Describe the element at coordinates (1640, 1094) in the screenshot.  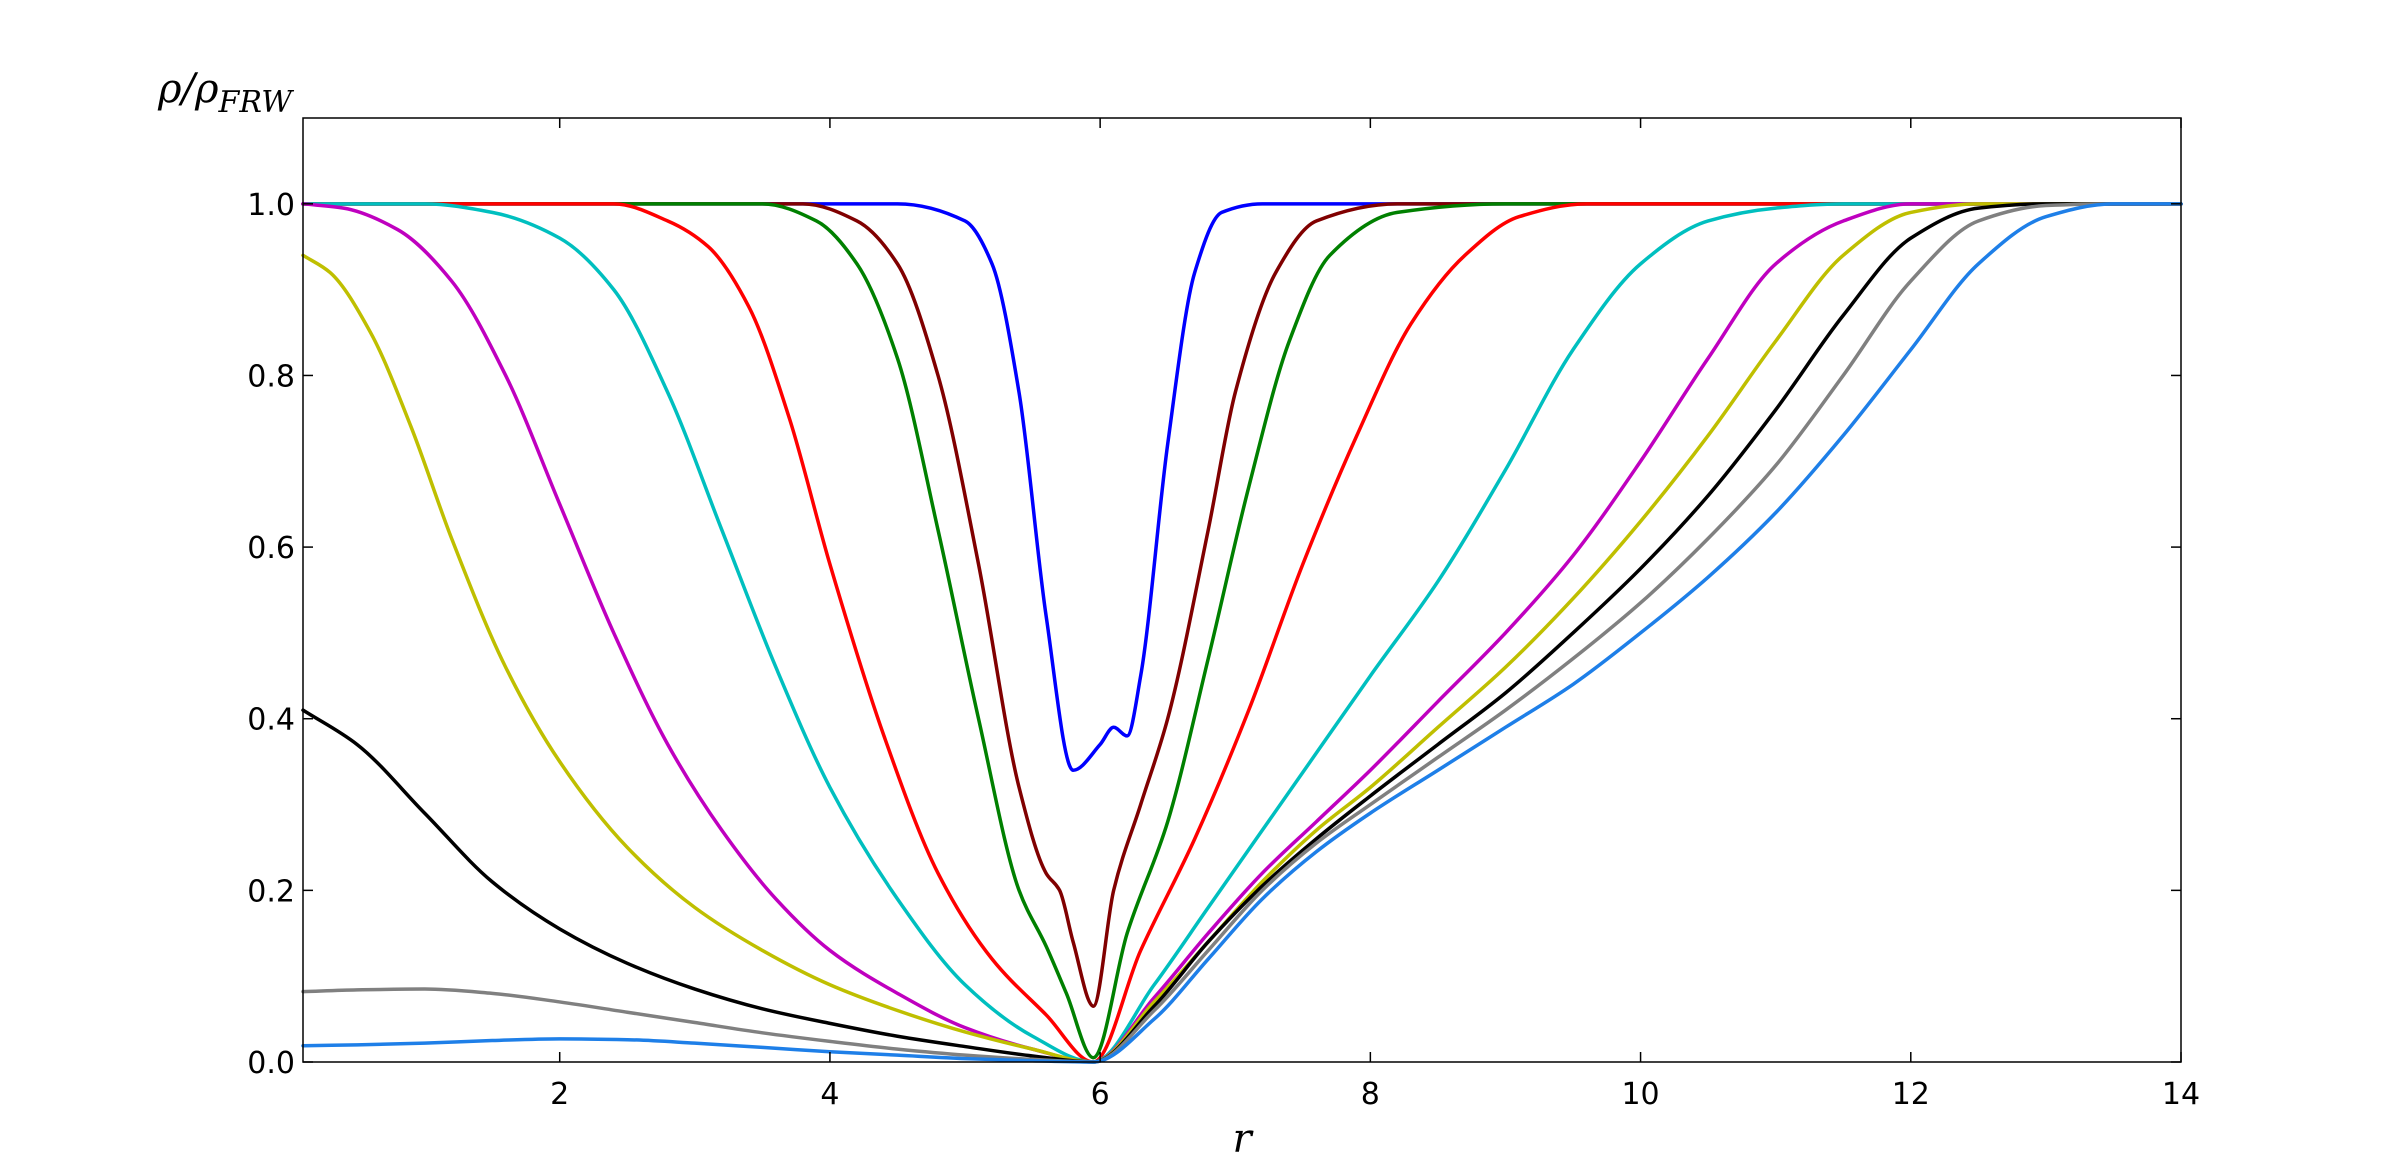
I see `x-tick-label: 10` at that location.